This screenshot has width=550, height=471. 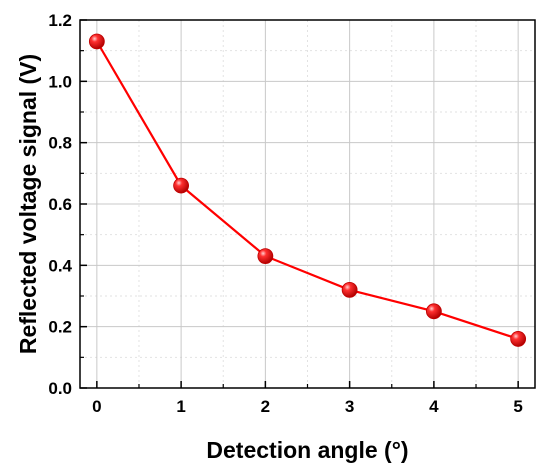 What do you see at coordinates (60, 143) in the screenshot?
I see `y-tick-label: 0.8` at bounding box center [60, 143].